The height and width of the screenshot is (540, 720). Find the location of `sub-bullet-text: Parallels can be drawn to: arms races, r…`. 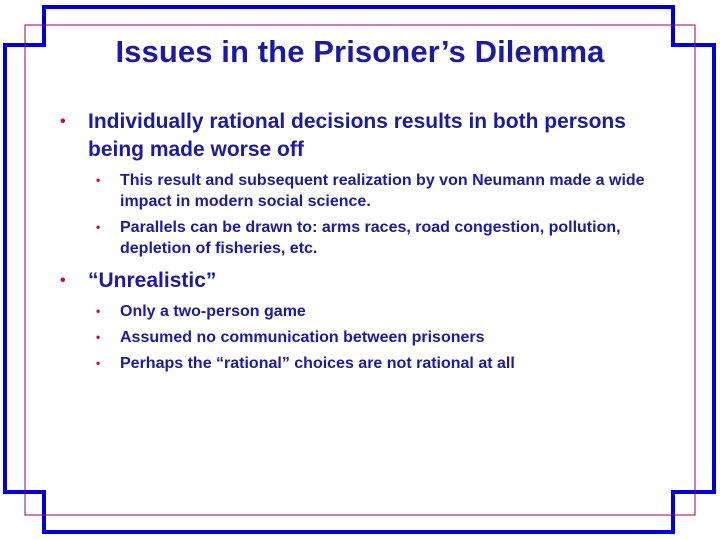

sub-bullet-text: Parallels can be drawn to: arms races, r… is located at coordinates (370, 238).